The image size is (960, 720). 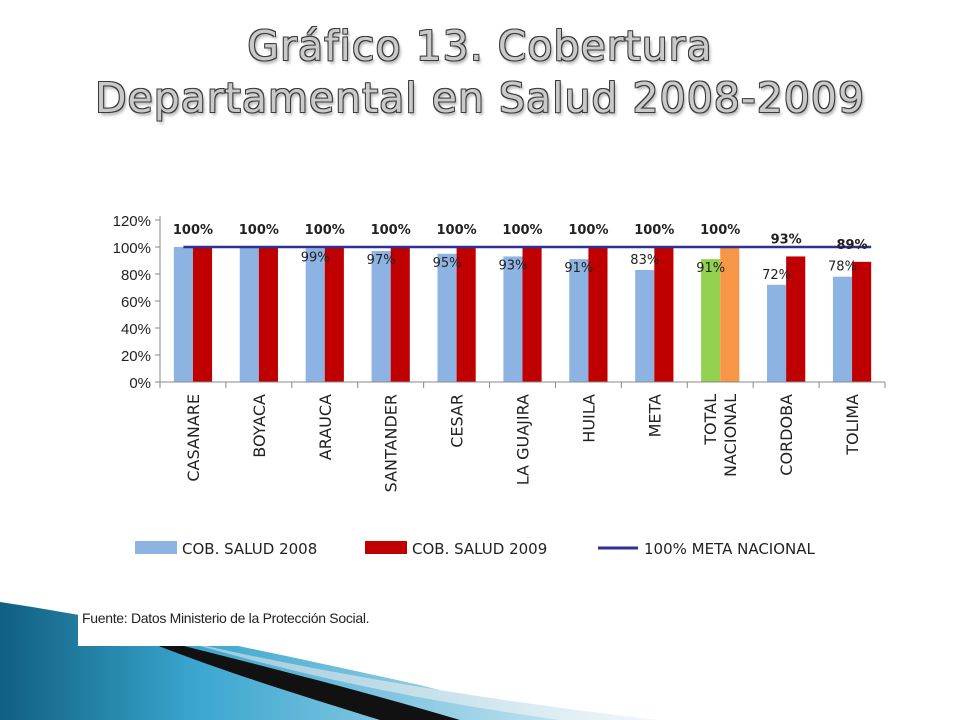 I want to click on data-label-2008: 95%, so click(x=447, y=263).